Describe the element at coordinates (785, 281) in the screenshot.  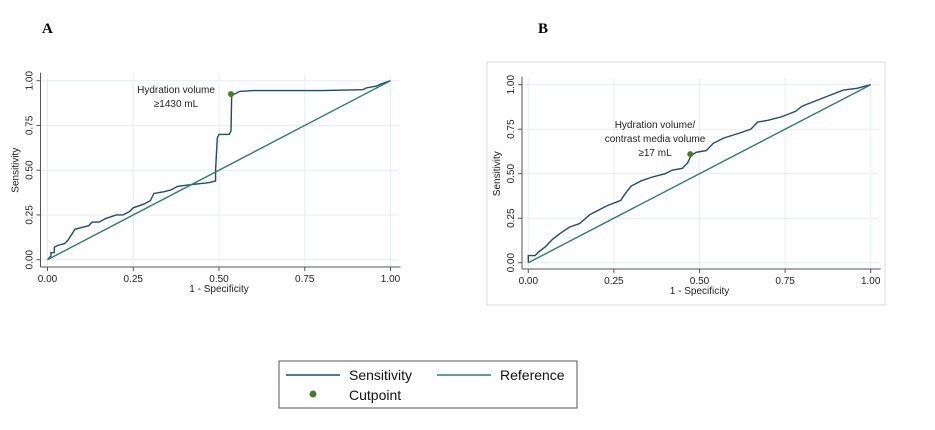
I see `panel-b-xtick-label: 0.75` at that location.